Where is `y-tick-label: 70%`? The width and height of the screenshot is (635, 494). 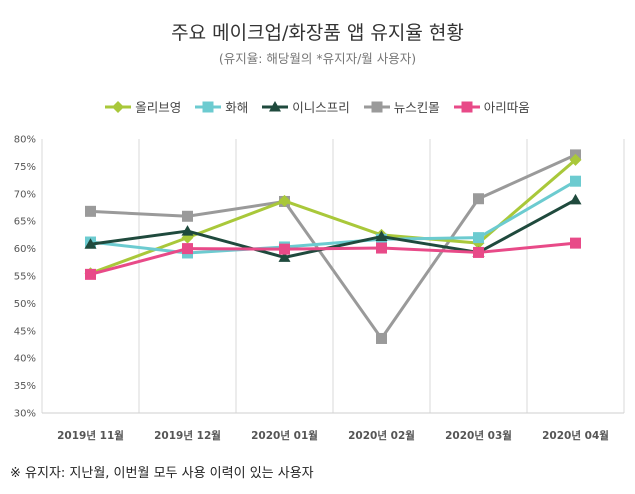 y-tick-label: 70% is located at coordinates (25, 194).